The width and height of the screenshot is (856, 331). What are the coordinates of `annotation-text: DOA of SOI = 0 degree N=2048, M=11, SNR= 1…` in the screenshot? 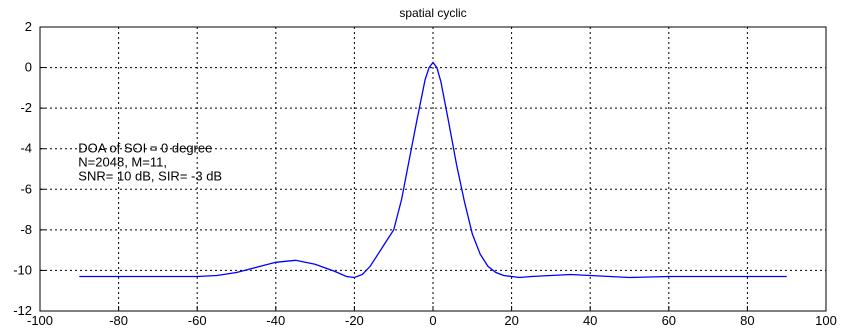 It's located at (150, 162).